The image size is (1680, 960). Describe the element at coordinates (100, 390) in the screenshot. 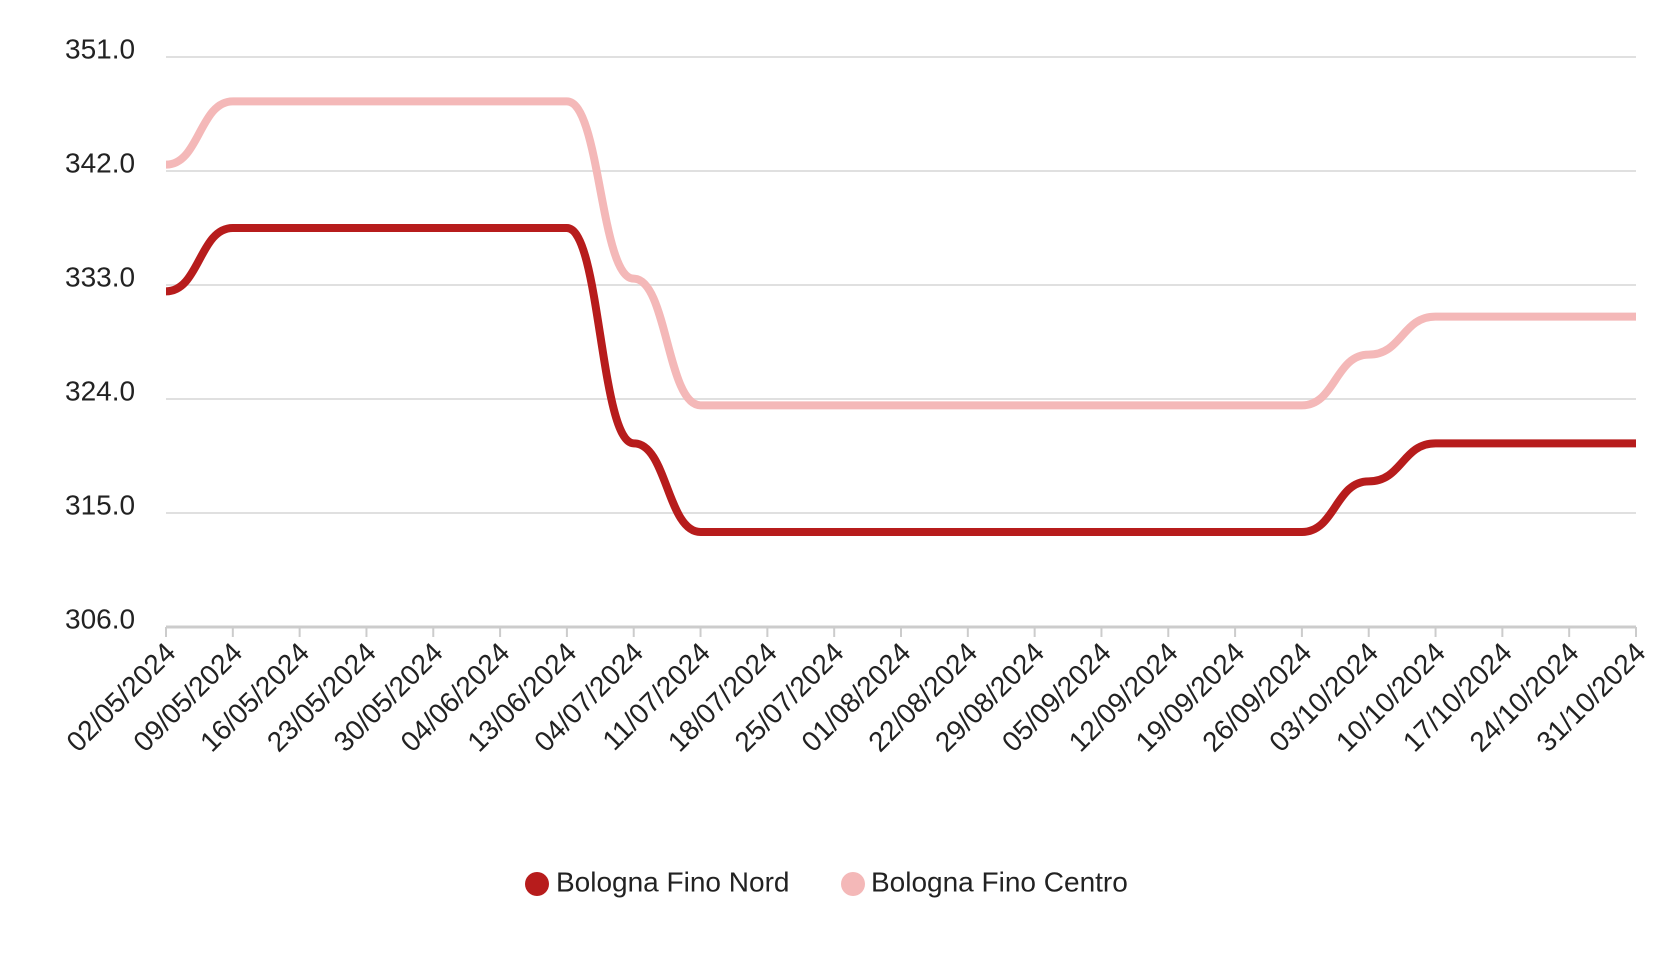

I see `y-tick-label: 324.0` at that location.